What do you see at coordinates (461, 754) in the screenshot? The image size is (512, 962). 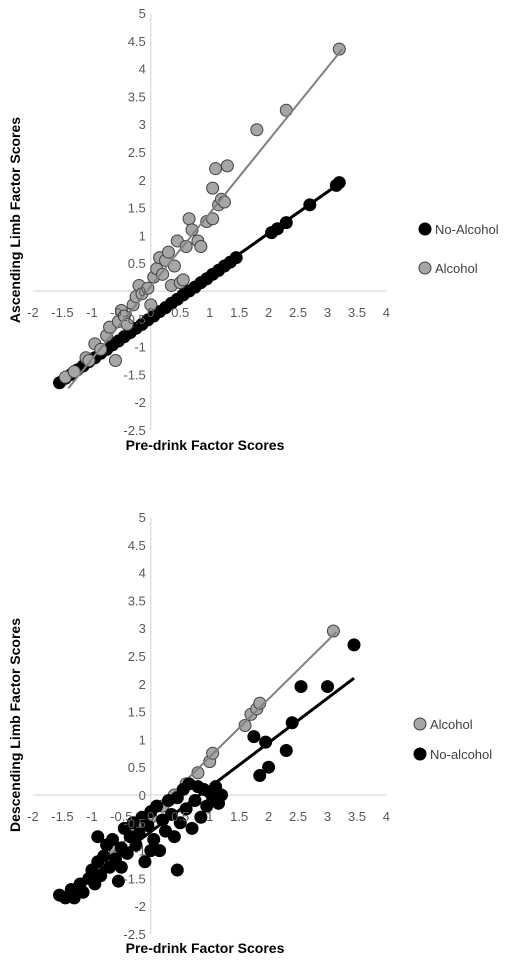 I see `legend-label-no-alcohol: No-alcohol` at bounding box center [461, 754].